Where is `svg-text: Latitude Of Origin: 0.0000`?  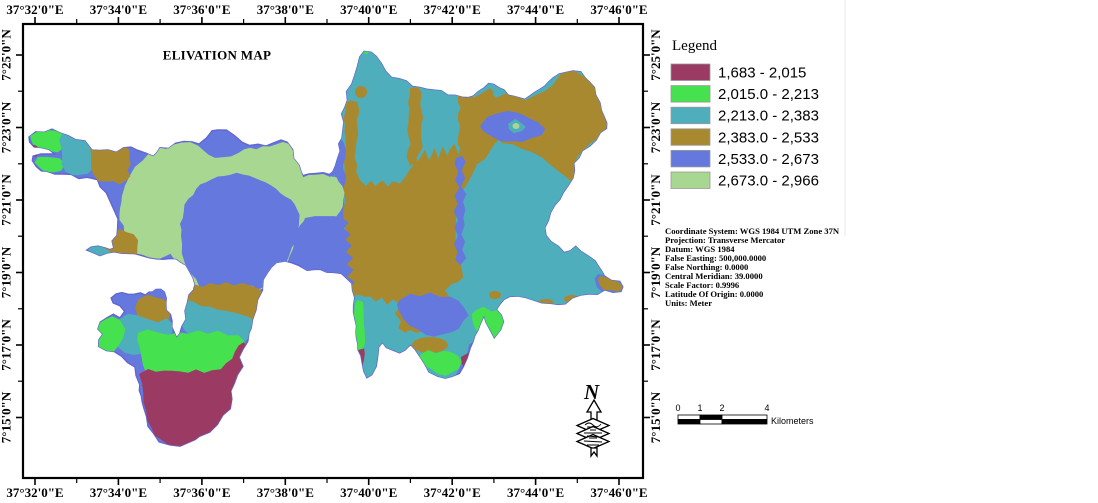 svg-text: Latitude Of Origin: 0.0000 is located at coordinates (714, 294).